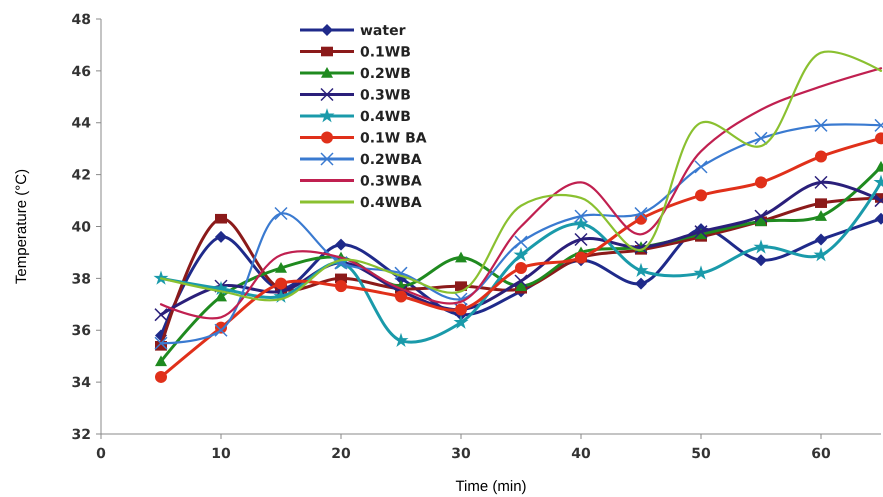 This screenshot has height=497, width=883. Describe the element at coordinates (821, 454) in the screenshot. I see `x-tick-label: 60` at that location.